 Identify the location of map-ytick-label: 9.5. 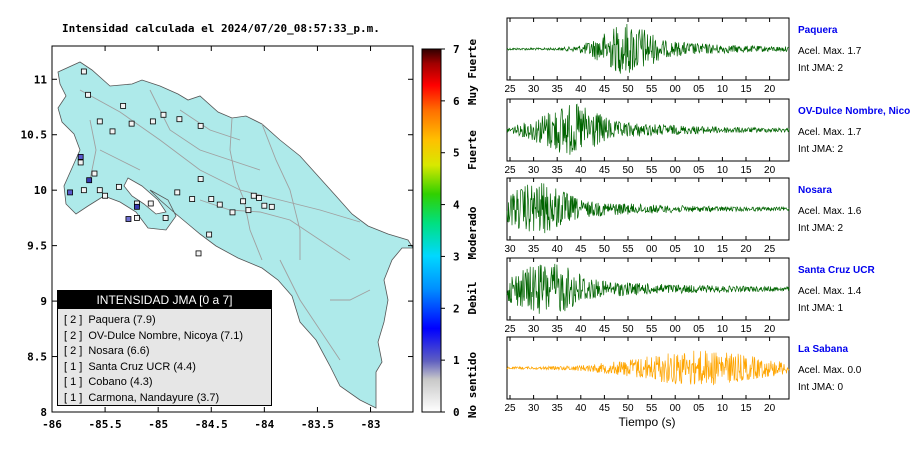
(37, 246).